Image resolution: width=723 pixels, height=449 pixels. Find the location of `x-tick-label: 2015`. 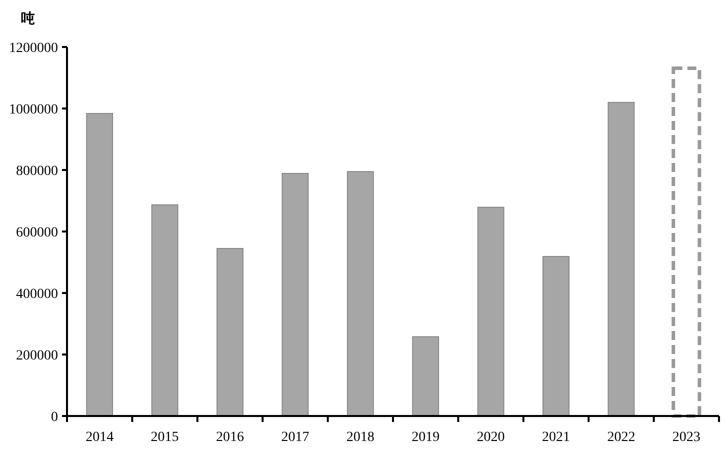

x-tick-label: 2015 is located at coordinates (164, 437).